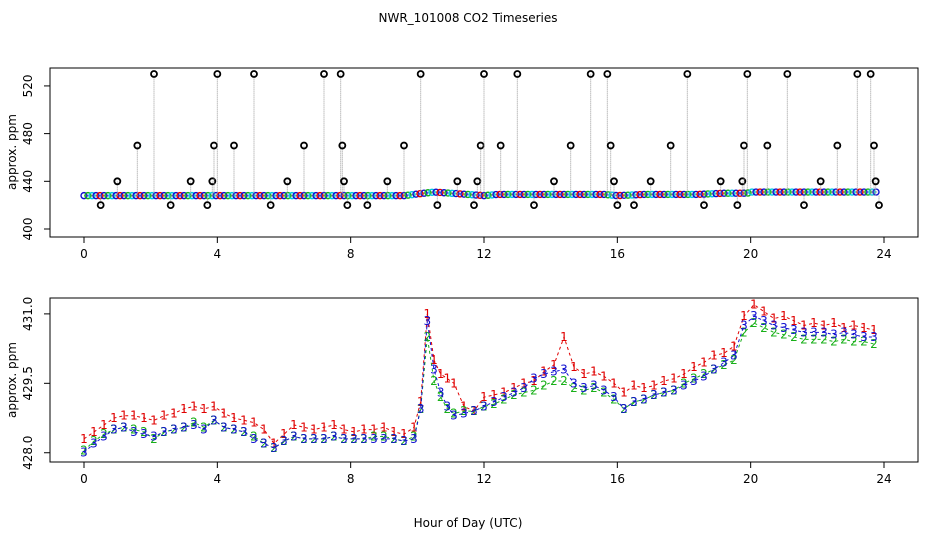 The width and height of the screenshot is (936, 540). What do you see at coordinates (883, 479) in the screenshot?
I see `bottom-x-tick-label: 24` at bounding box center [883, 479].